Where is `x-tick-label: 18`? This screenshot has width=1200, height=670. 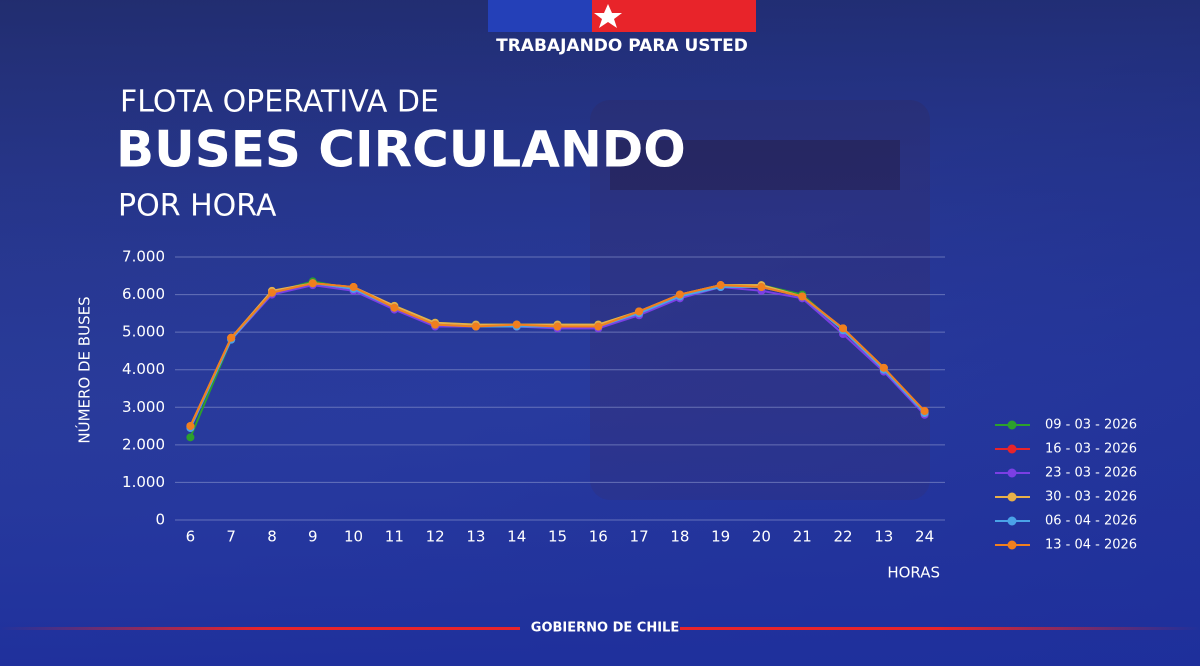
x-tick-label: 18 is located at coordinates (679, 537).